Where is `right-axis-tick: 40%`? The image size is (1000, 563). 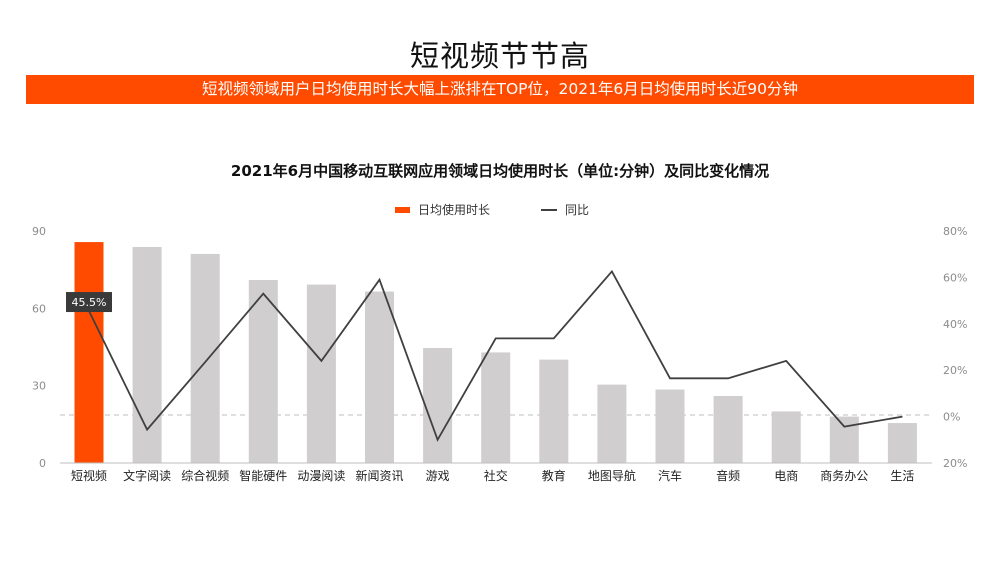 right-axis-tick: 40% is located at coordinates (955, 324).